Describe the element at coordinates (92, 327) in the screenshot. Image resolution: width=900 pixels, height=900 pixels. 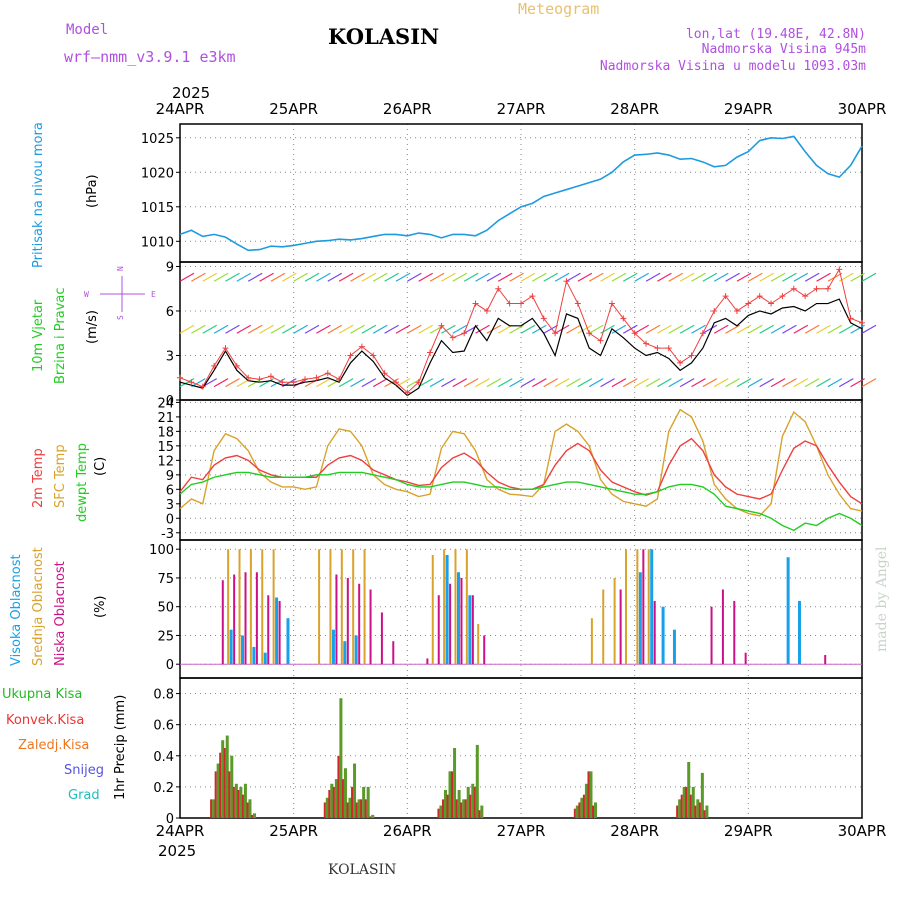
I see `wind-unit: (m/s)` at that location.